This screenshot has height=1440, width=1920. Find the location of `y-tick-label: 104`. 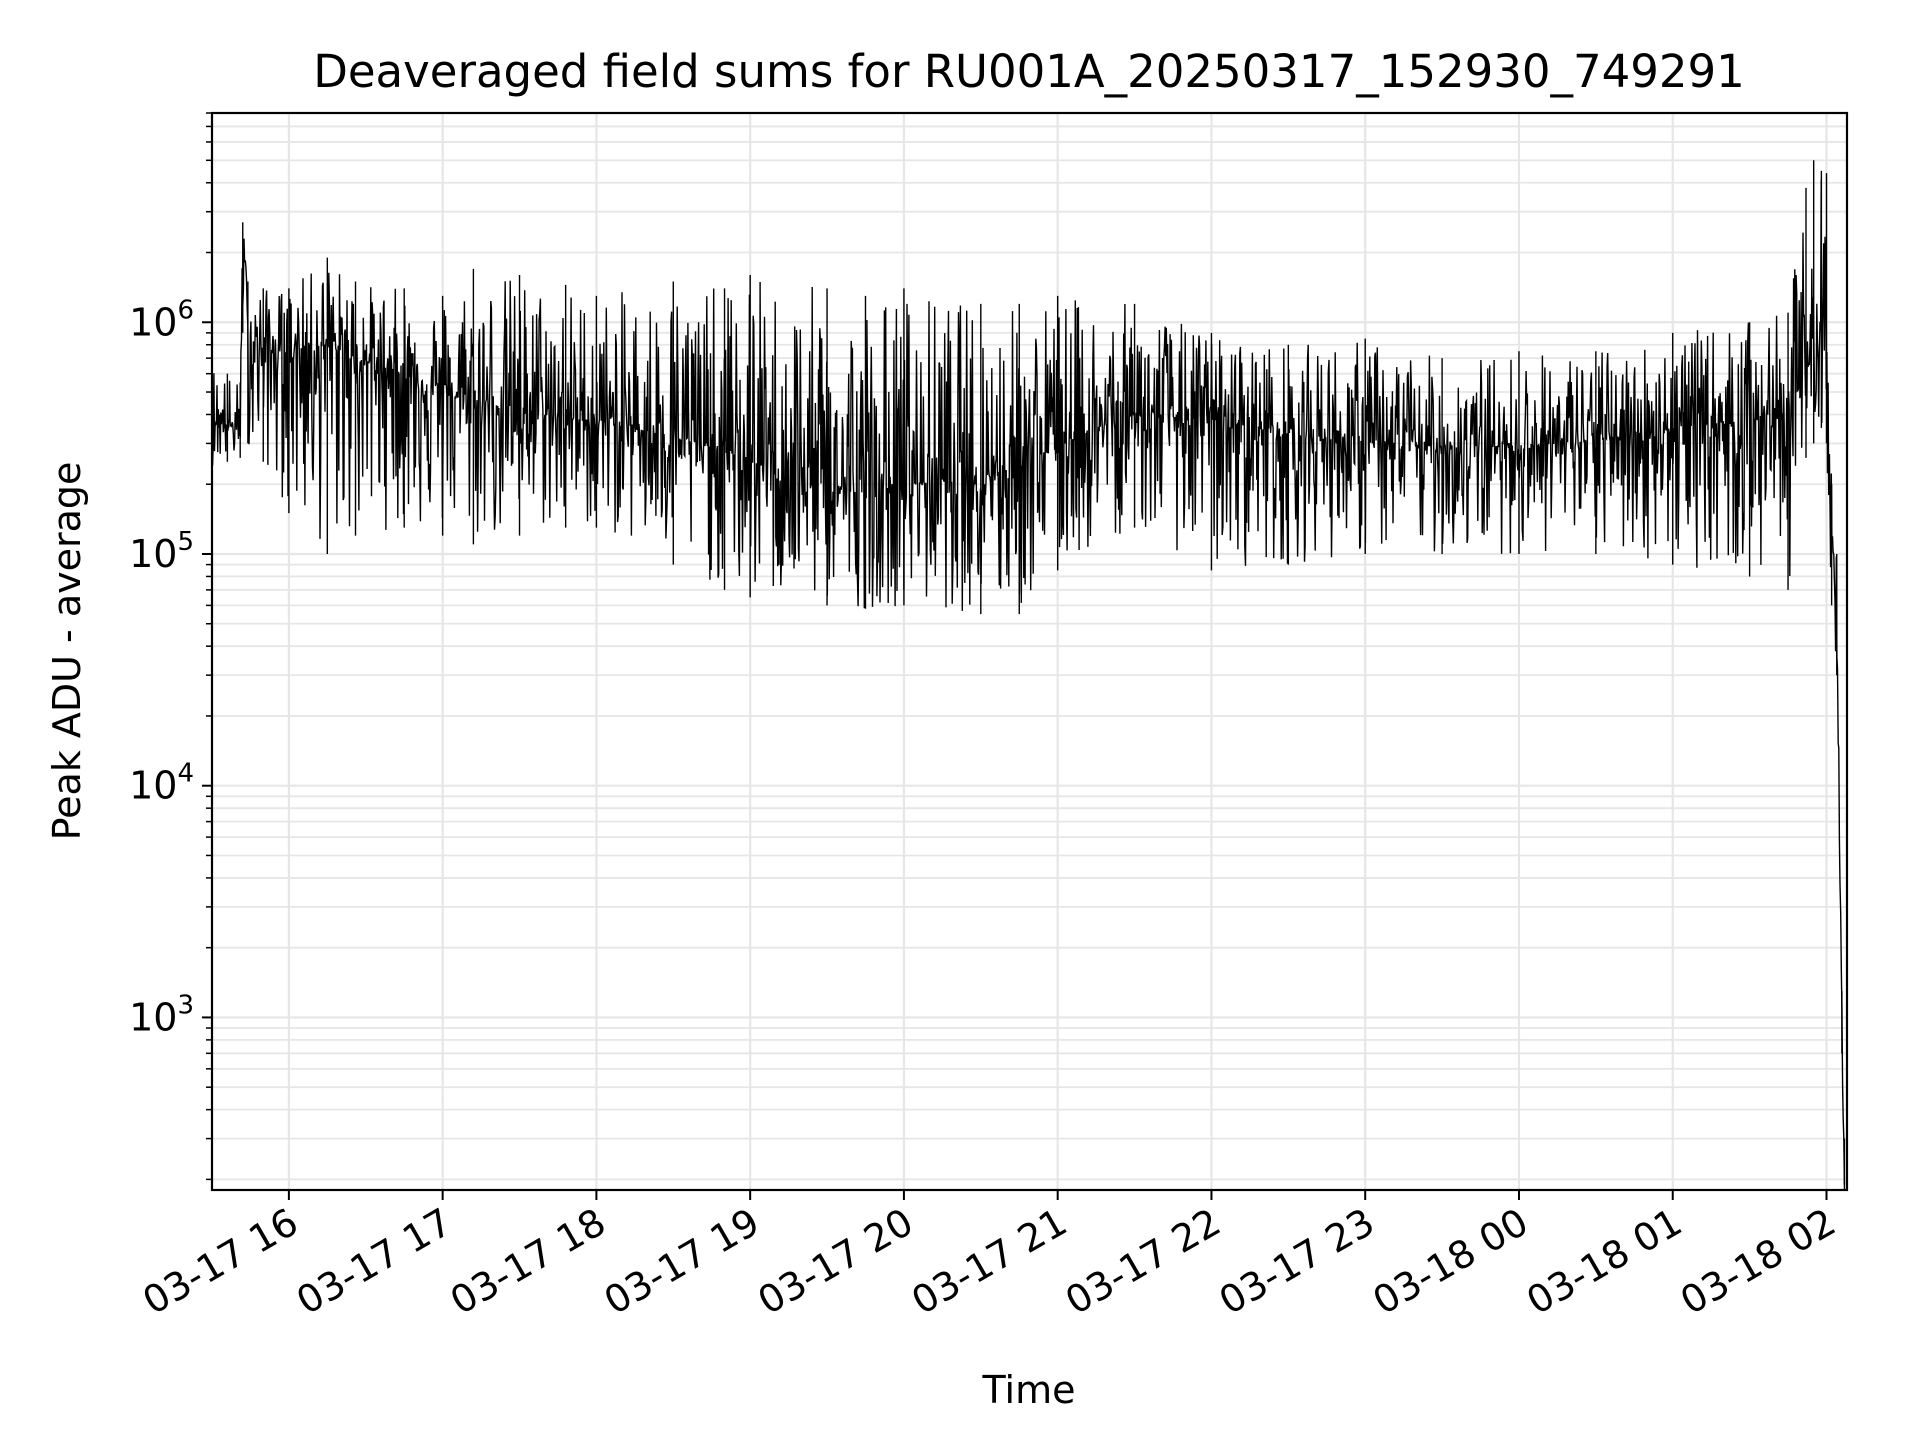

y-tick-label: 104 is located at coordinates (161, 783).